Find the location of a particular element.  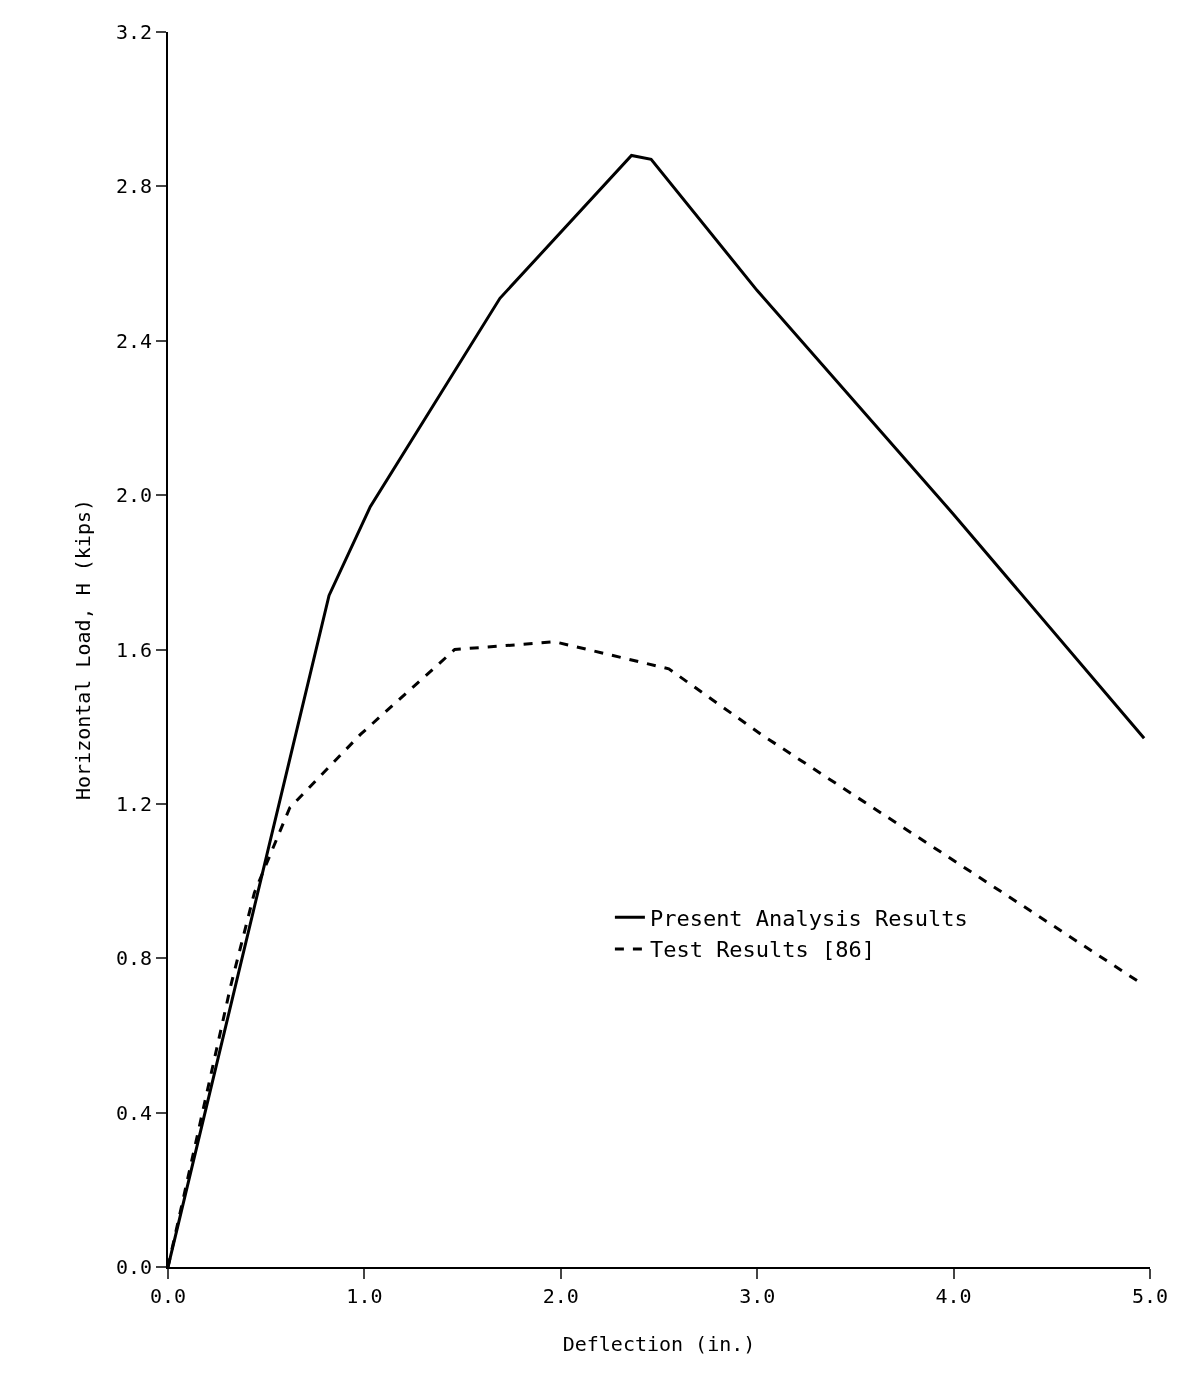

y-tick-label: 1.6 is located at coordinates (133, 649).